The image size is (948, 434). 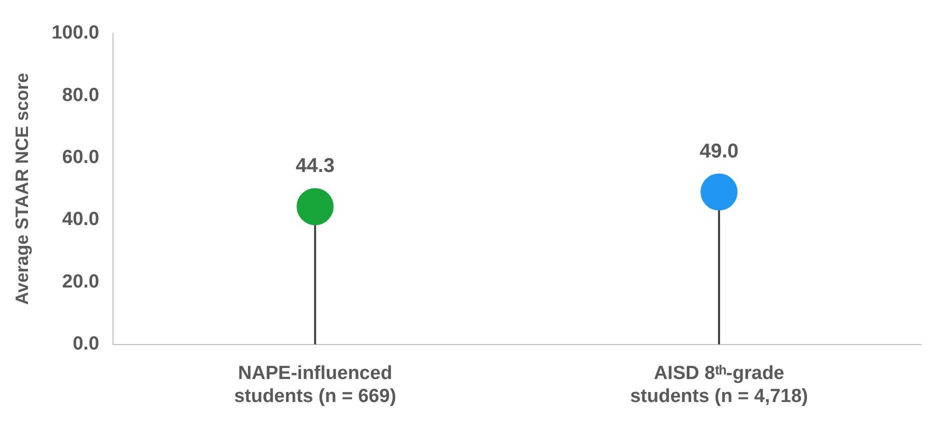 I want to click on x-tick-label: AISD 8ᵗʰ-grade students (n = 4,718), so click(x=719, y=385).